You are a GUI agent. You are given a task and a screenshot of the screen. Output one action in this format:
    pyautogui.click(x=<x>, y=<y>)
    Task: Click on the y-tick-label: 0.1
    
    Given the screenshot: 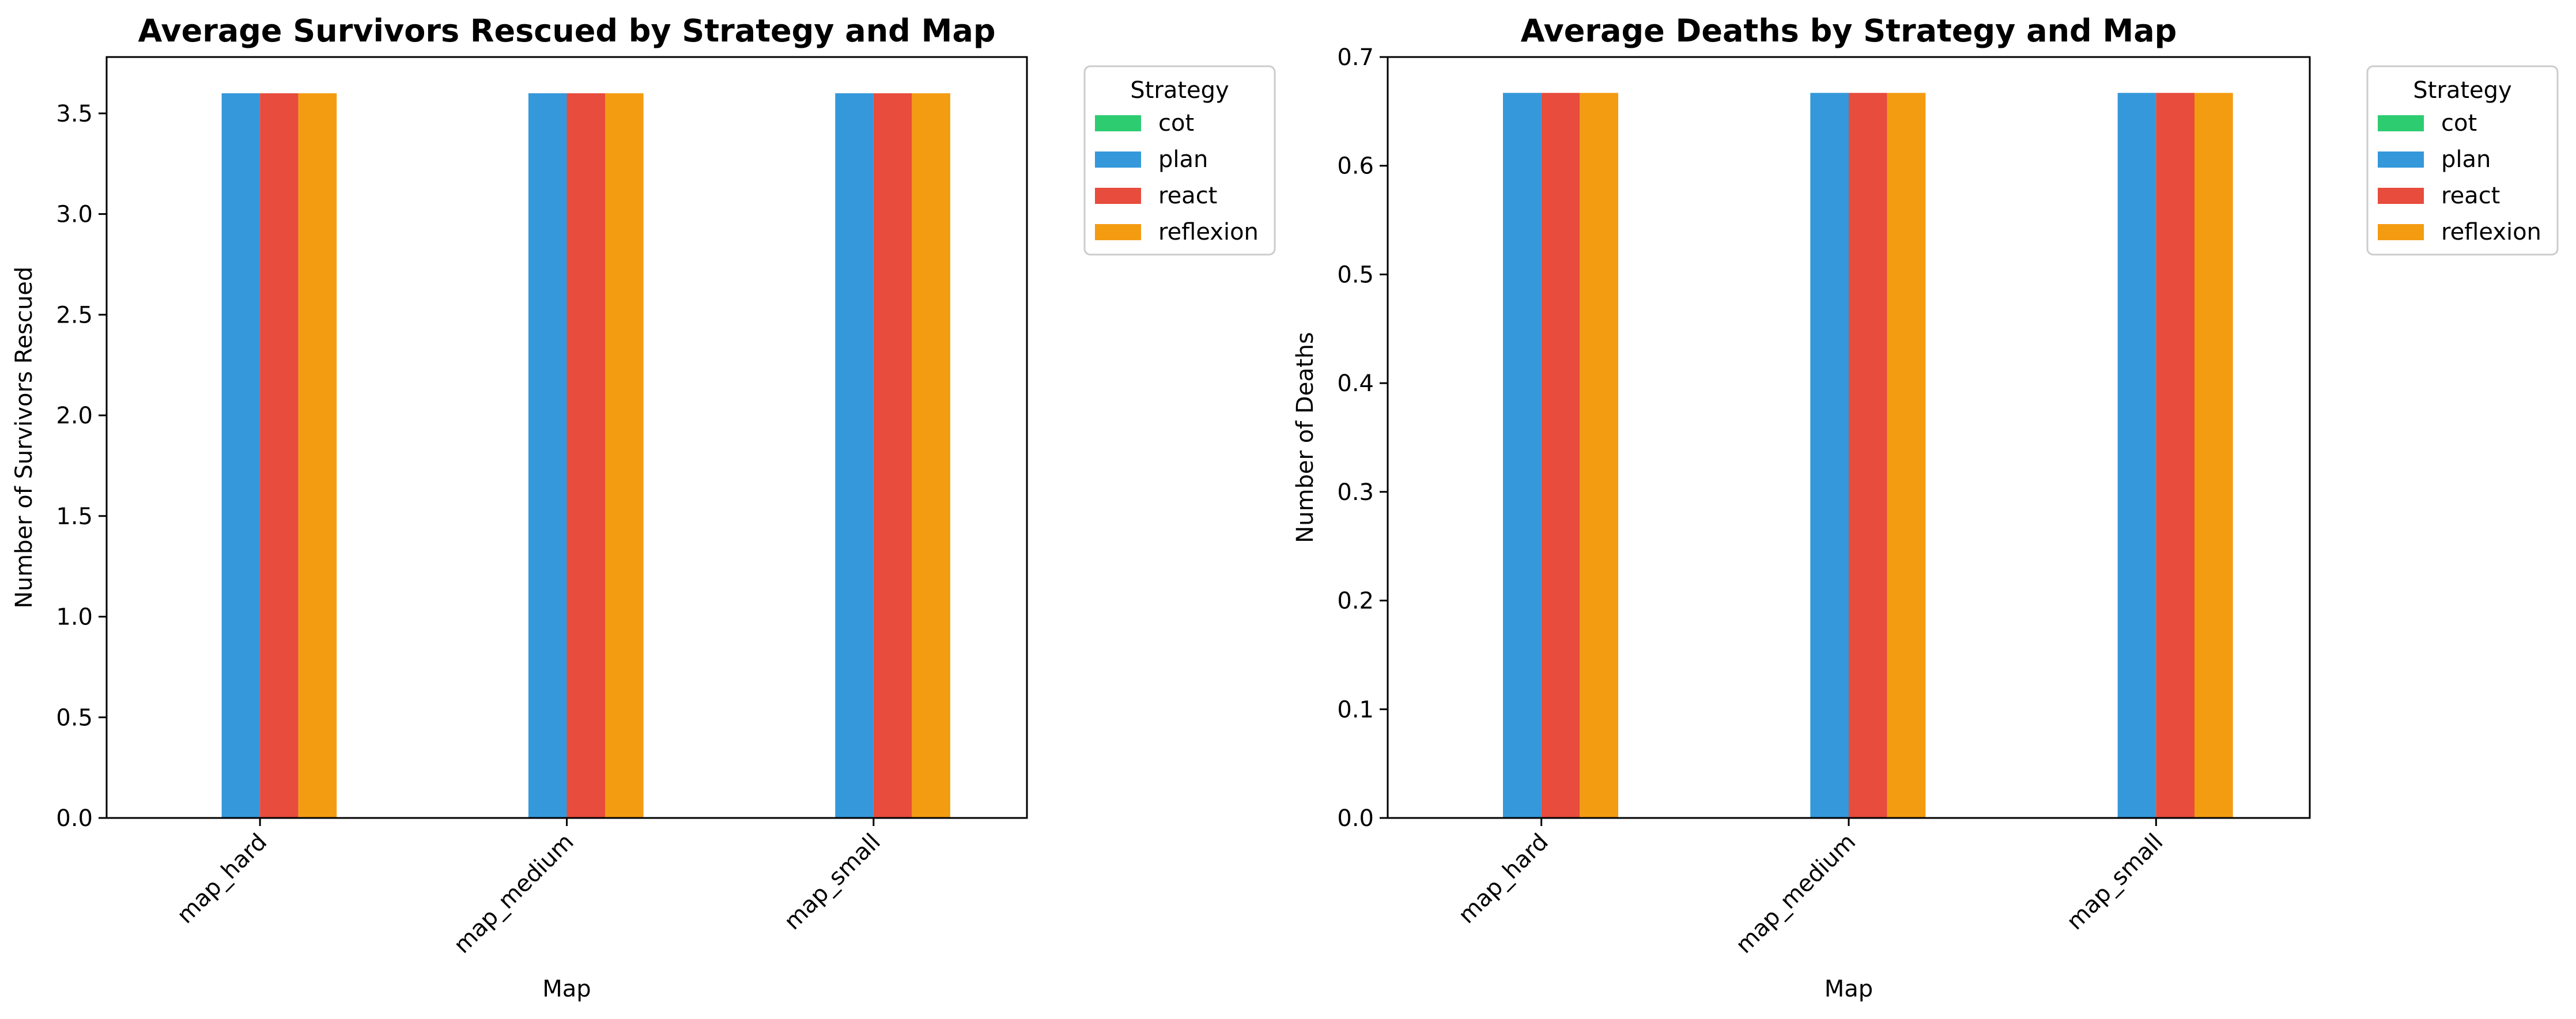 What is the action you would take?
    pyautogui.click(x=1355, y=709)
    